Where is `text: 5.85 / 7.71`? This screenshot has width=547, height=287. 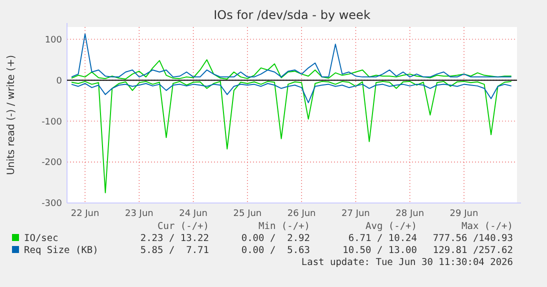 text: 5.85 / 7.71 is located at coordinates (175, 250).